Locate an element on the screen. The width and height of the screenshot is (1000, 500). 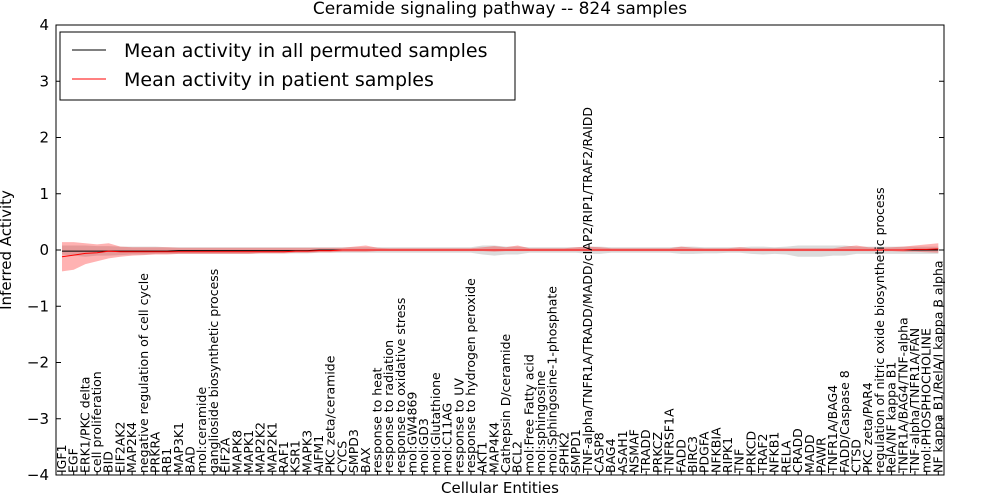
category-label: NSMAF is located at coordinates (634, 451).